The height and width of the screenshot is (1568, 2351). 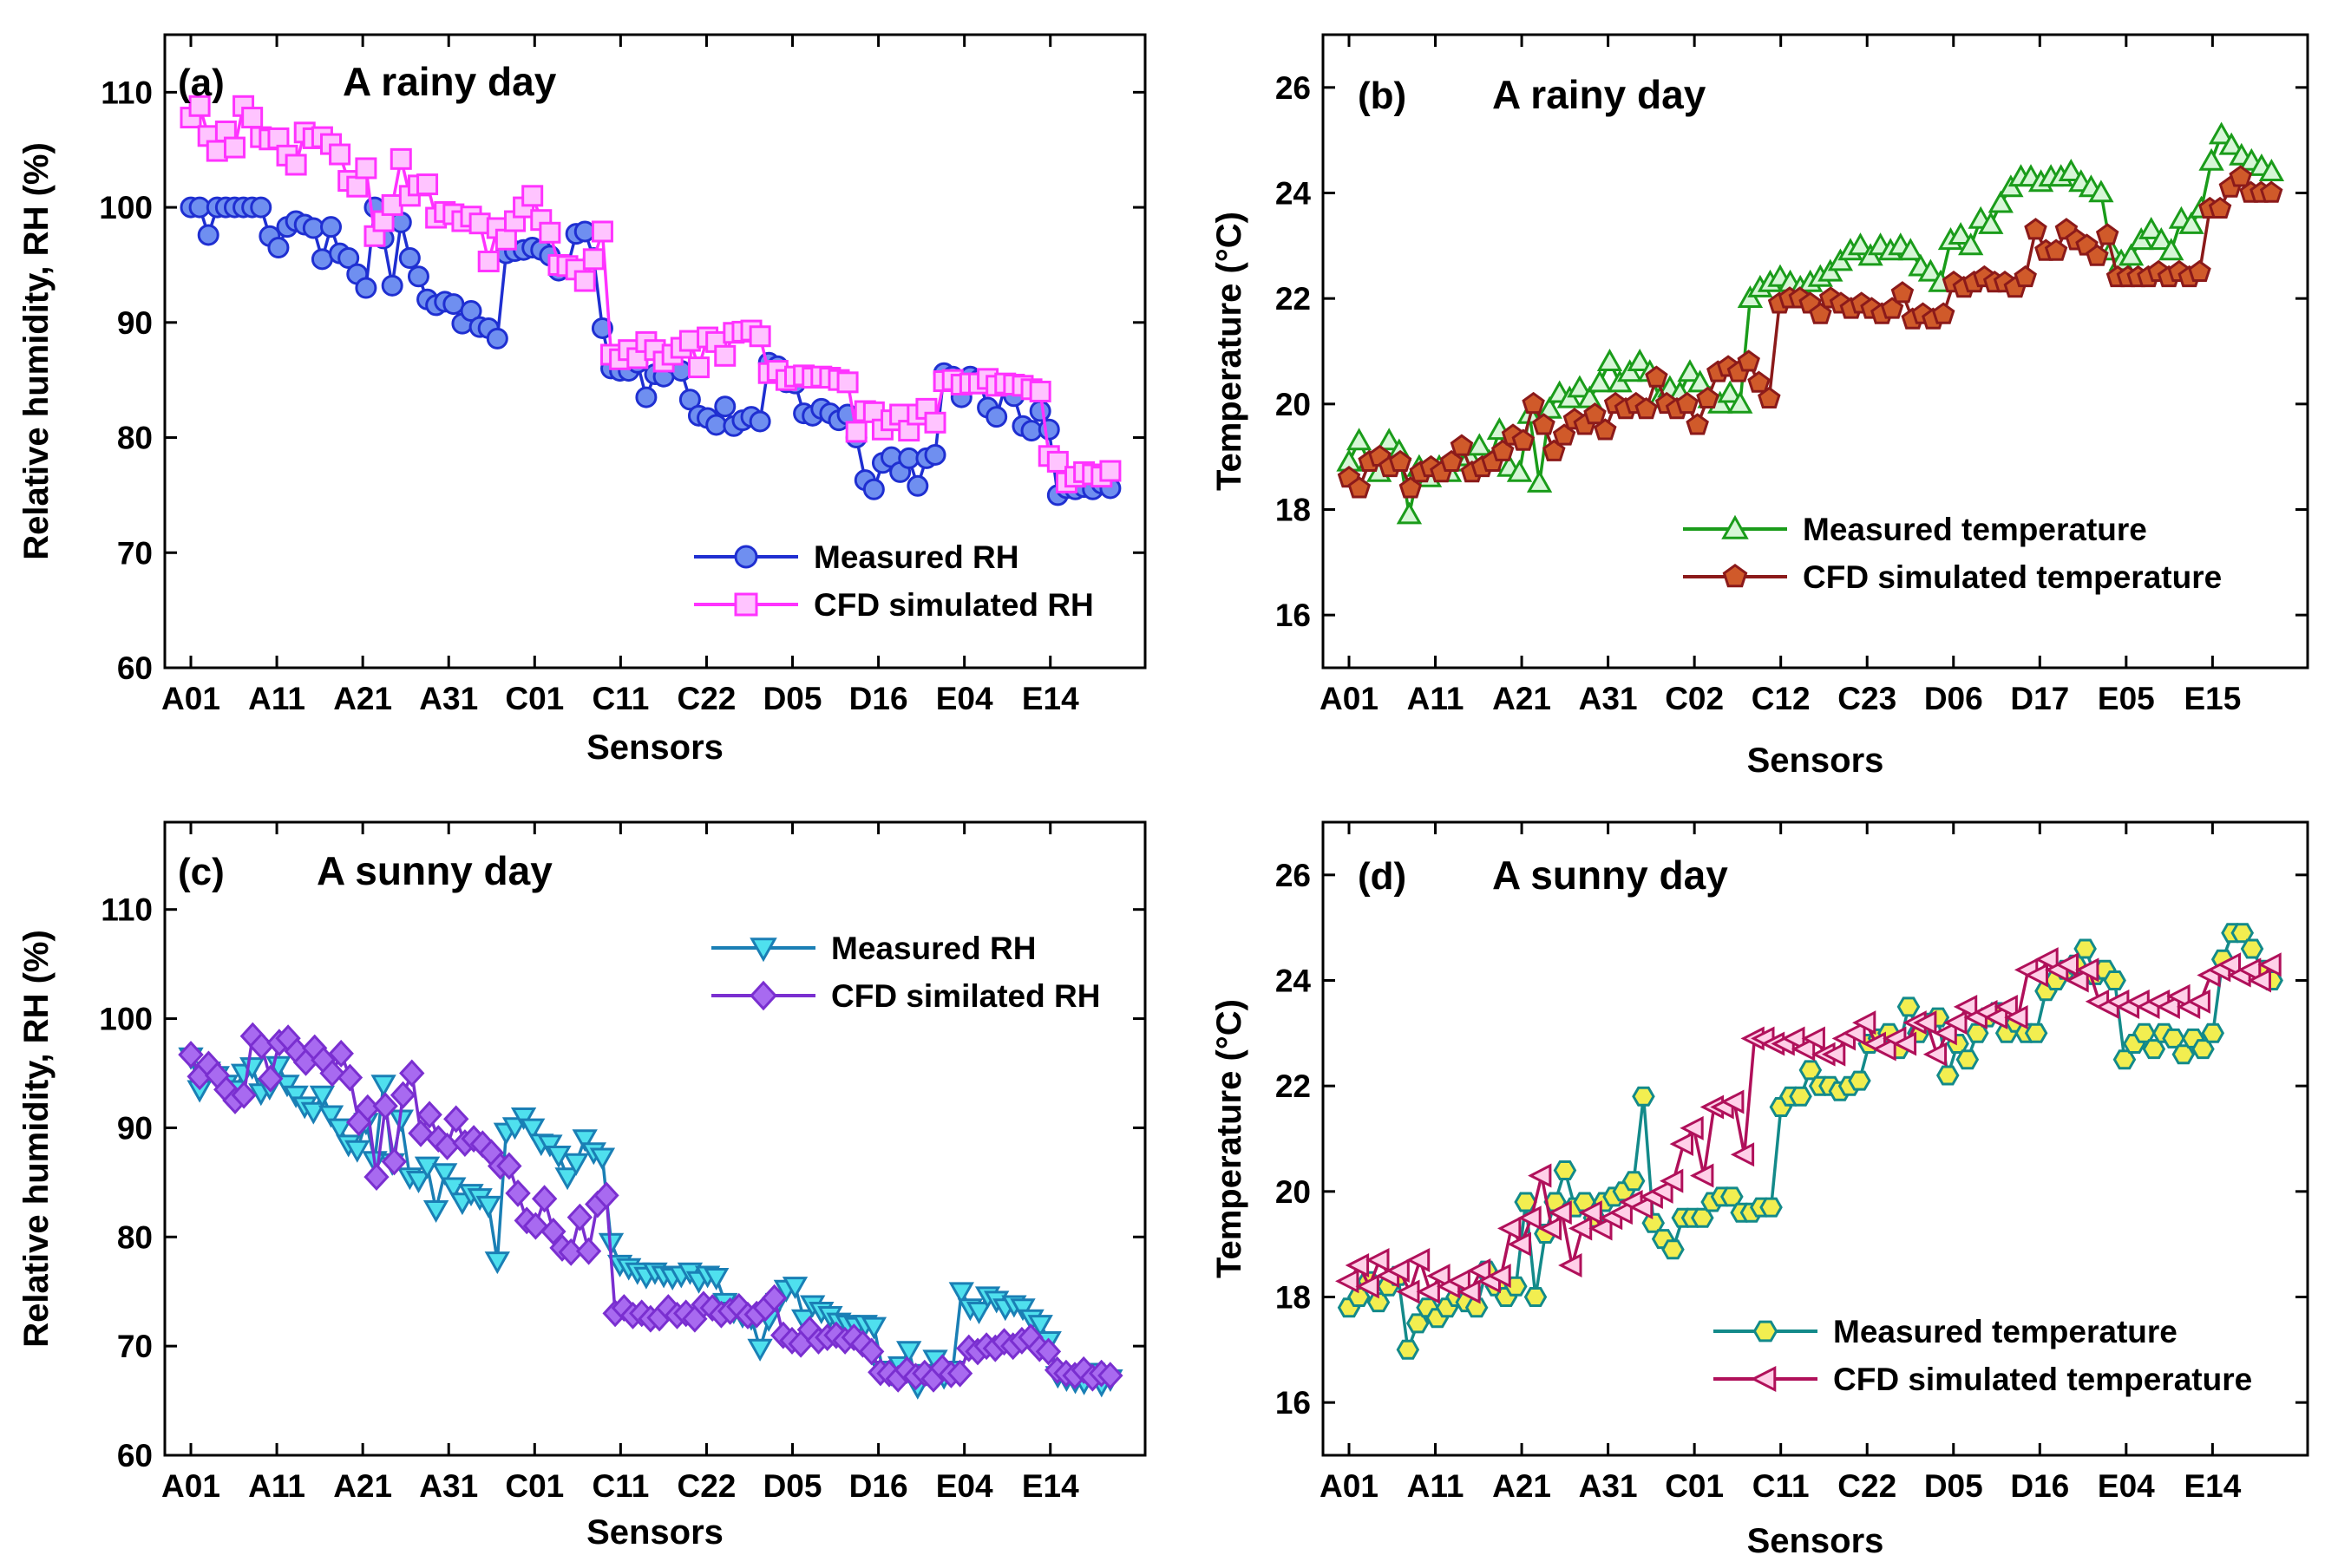 I want to click on x-tick-label: E04, so click(x=964, y=1486).